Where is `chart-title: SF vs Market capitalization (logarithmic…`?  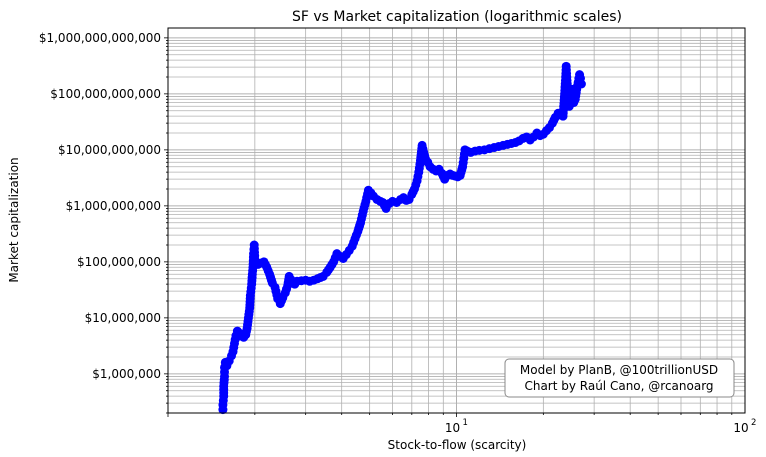
chart-title: SF vs Market capitalization (logarithmic… is located at coordinates (457, 17).